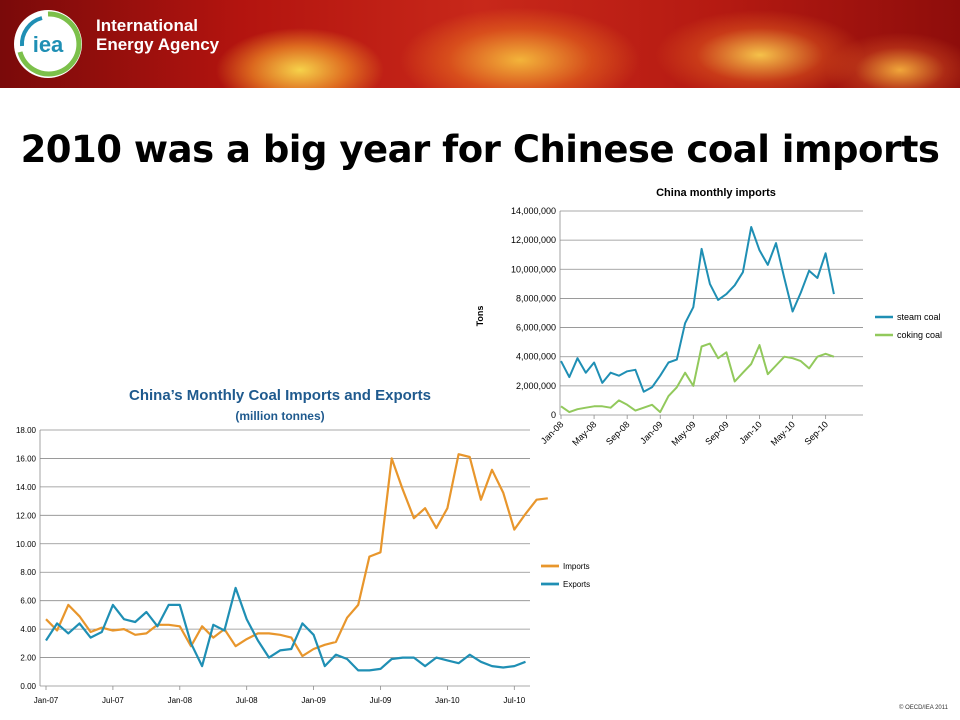  Describe the element at coordinates (296, 555) in the screenshot. I see `c2-series-imports` at that location.